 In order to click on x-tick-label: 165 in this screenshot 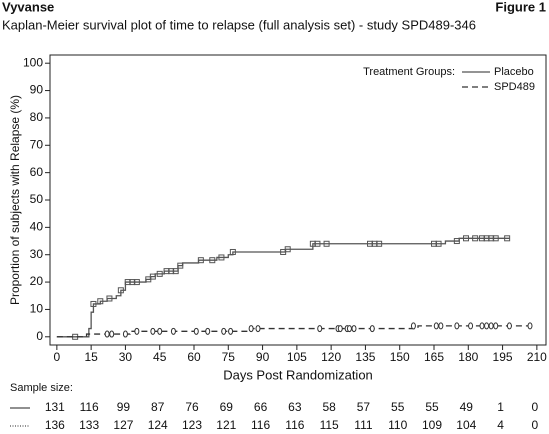, I will do `click(434, 357)`.